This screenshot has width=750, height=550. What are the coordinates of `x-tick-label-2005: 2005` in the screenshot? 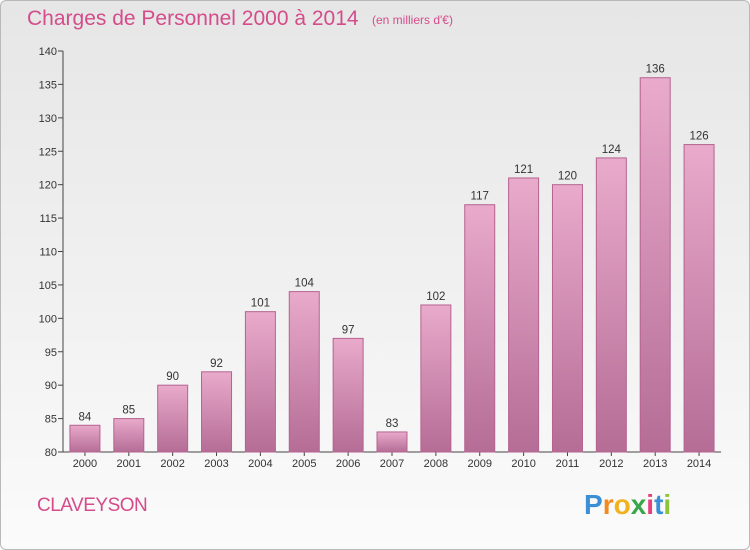 It's located at (304, 464).